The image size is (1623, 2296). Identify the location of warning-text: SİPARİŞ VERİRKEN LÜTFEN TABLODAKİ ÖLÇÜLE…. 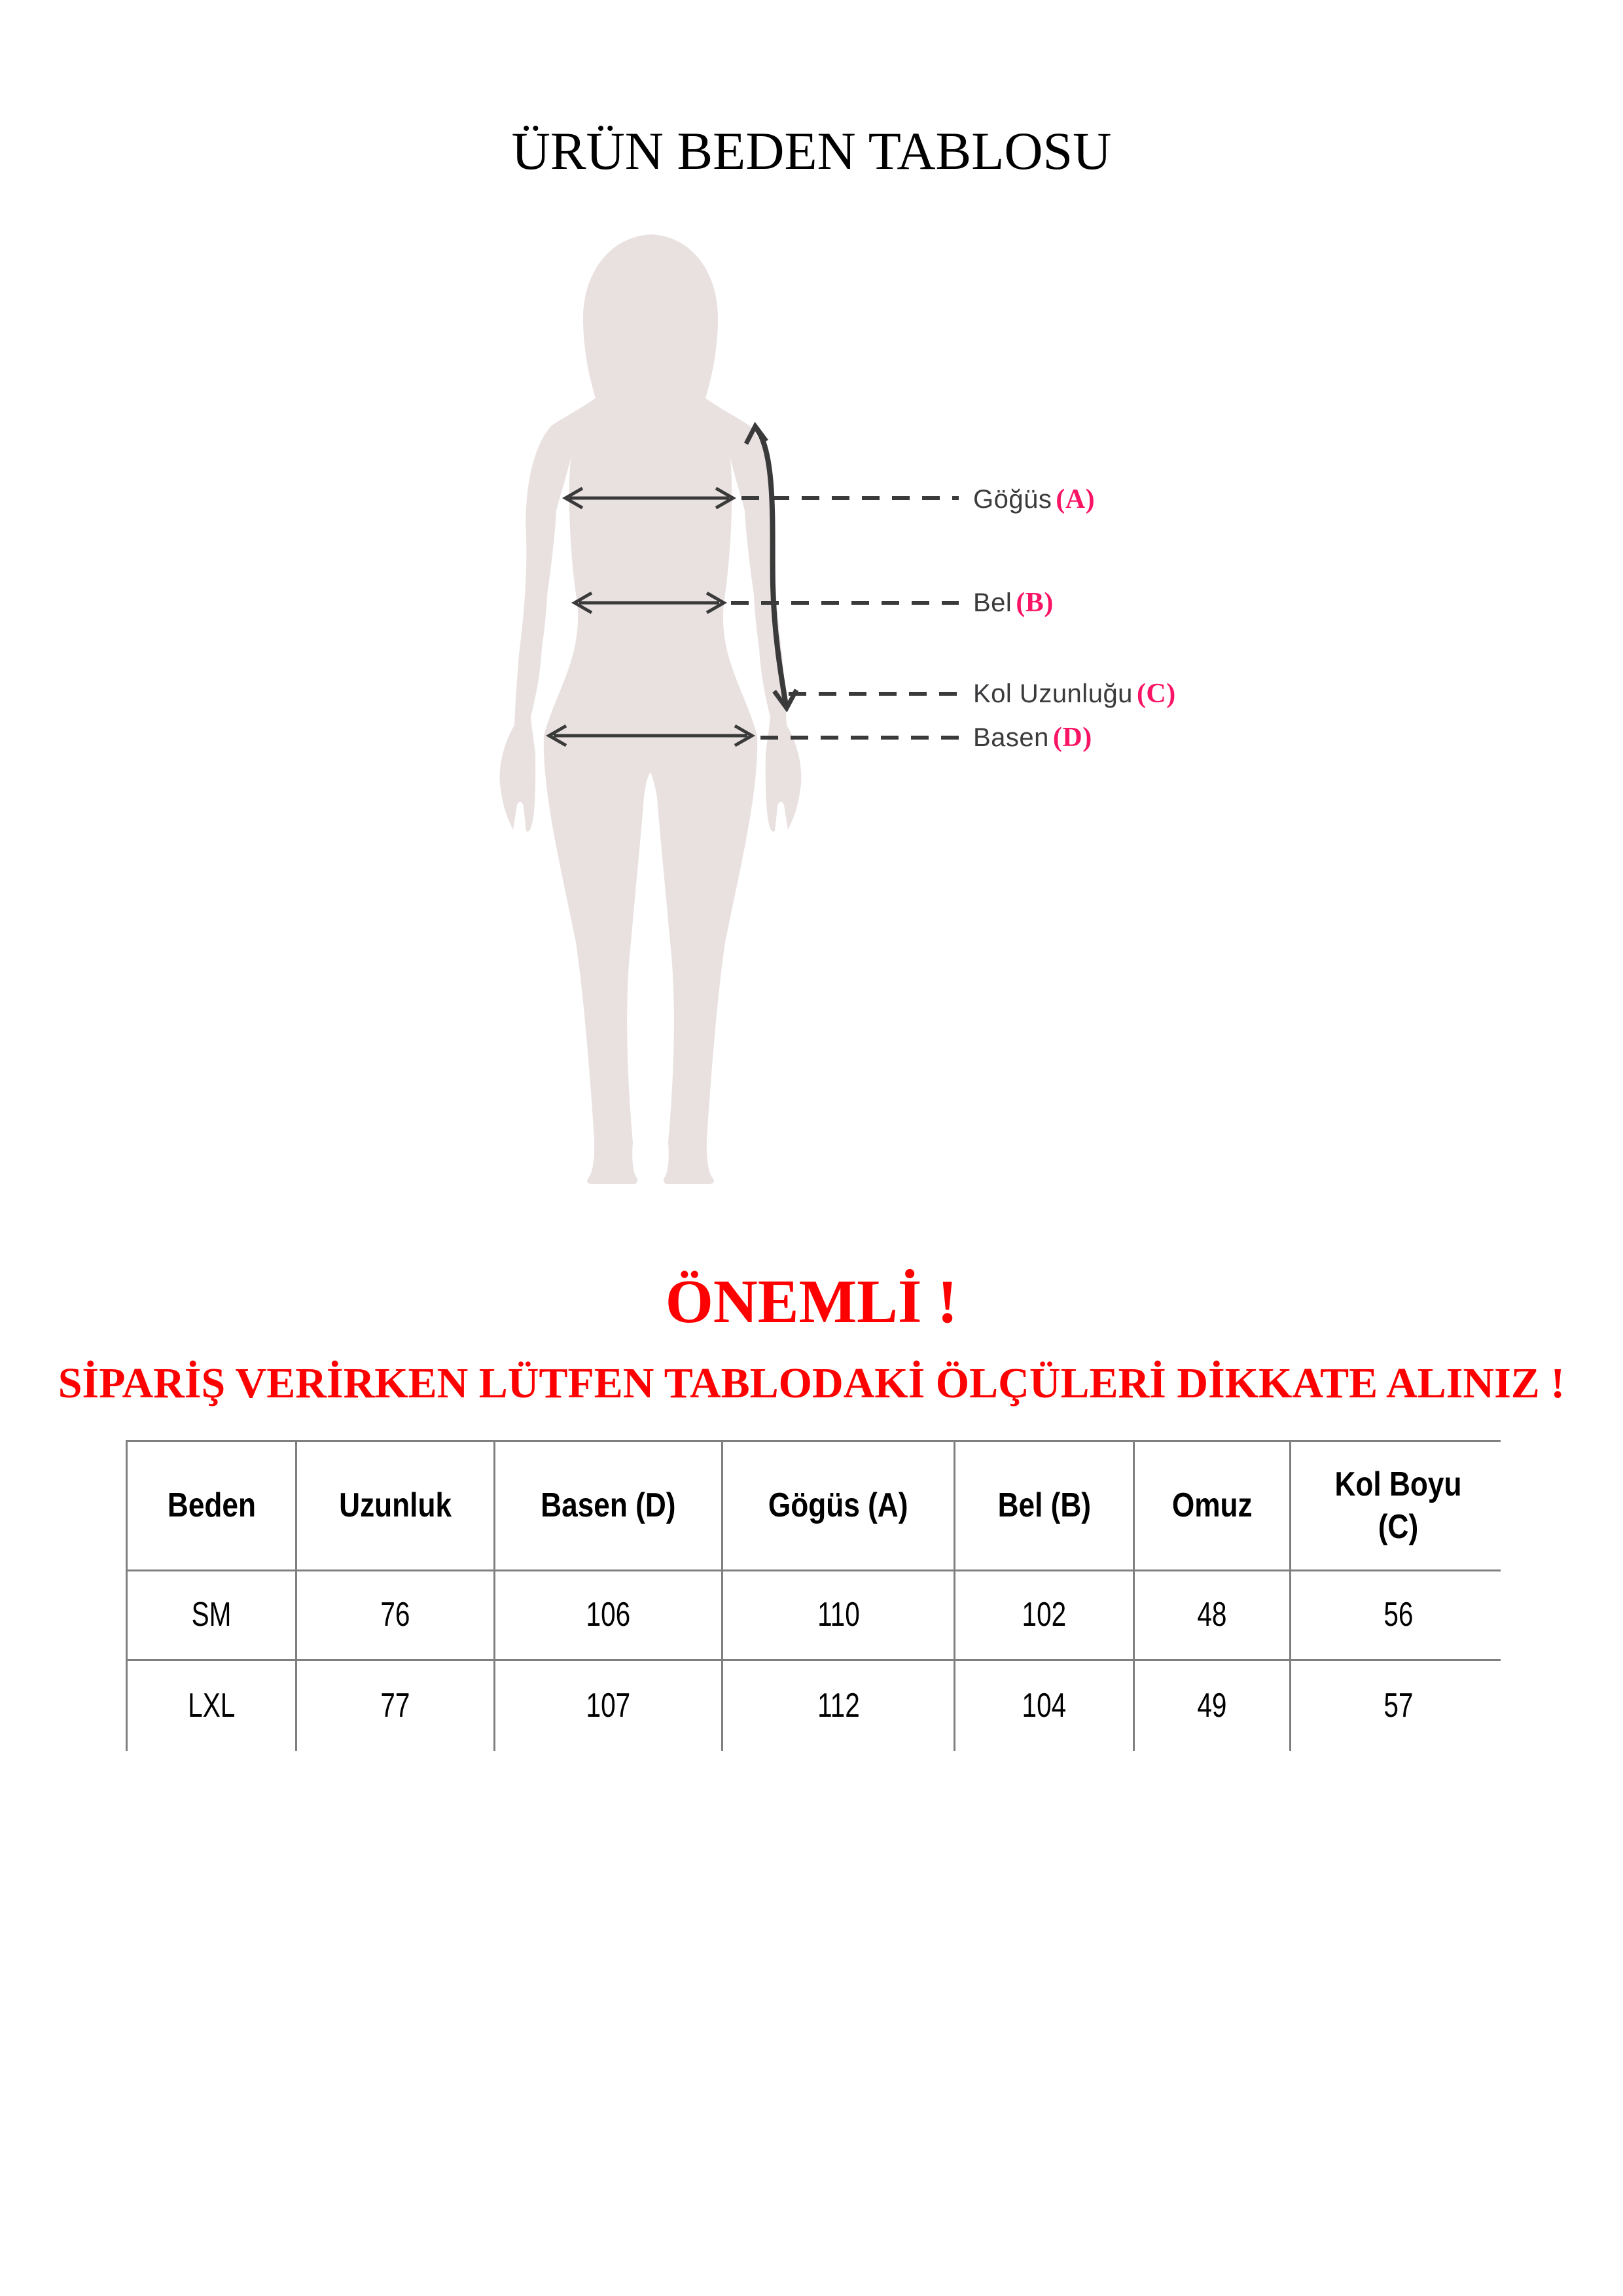
(811, 1383).